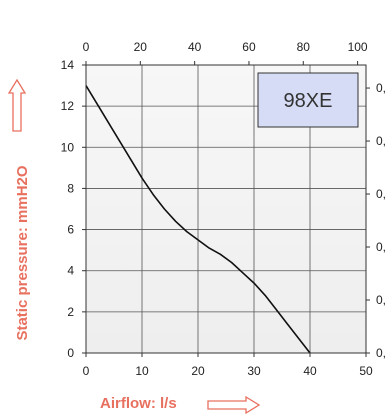 The image size is (390, 417). Describe the element at coordinates (141, 47) in the screenshot. I see `top-x-tick-label: 20` at that location.